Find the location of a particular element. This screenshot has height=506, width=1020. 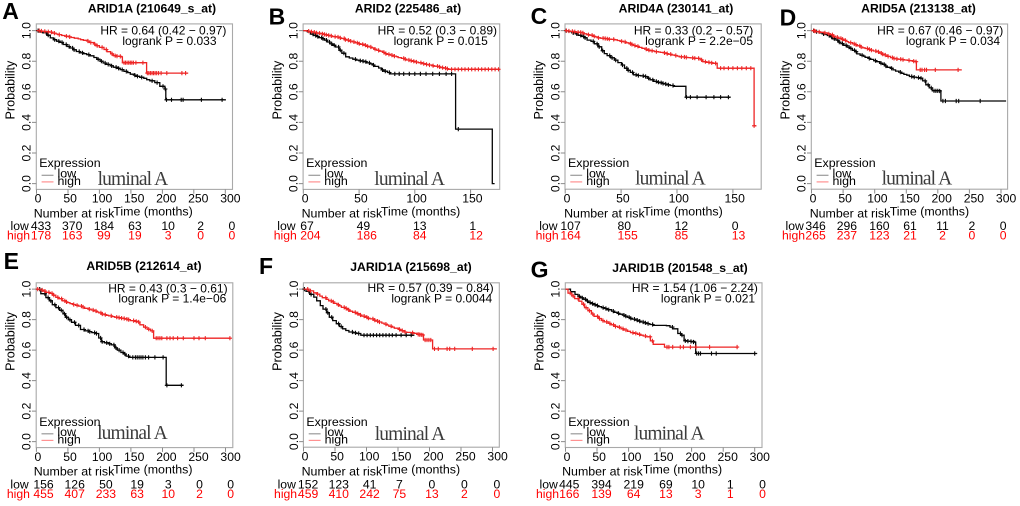

svg-text: 152 is located at coordinates (308, 484).